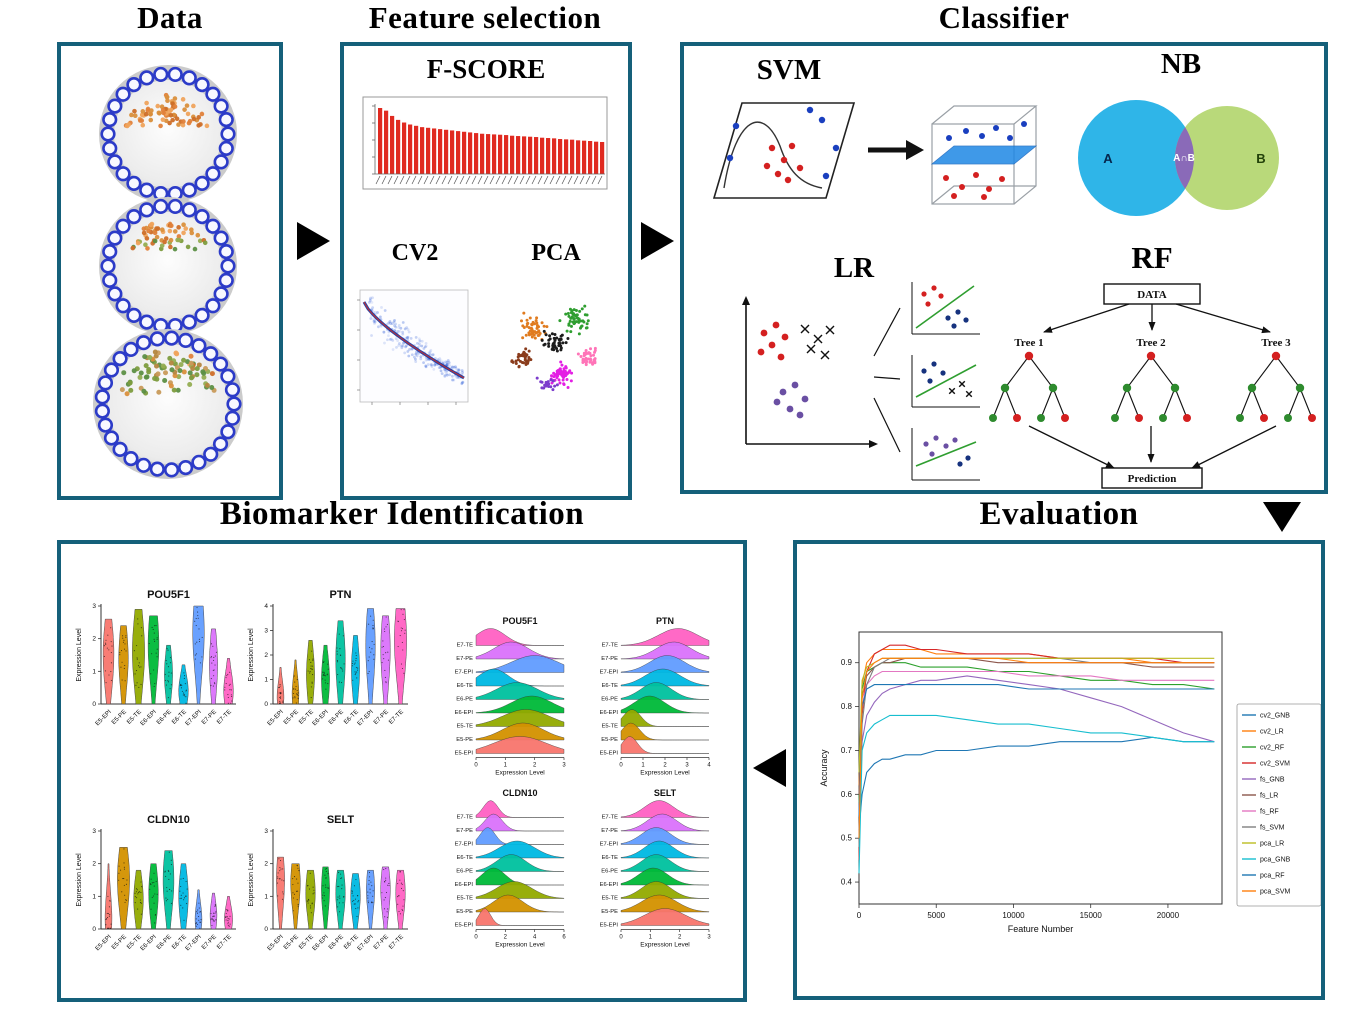 The width and height of the screenshot is (1358, 1018). I want to click on fscore-label: F-SCORE, so click(486, 69).